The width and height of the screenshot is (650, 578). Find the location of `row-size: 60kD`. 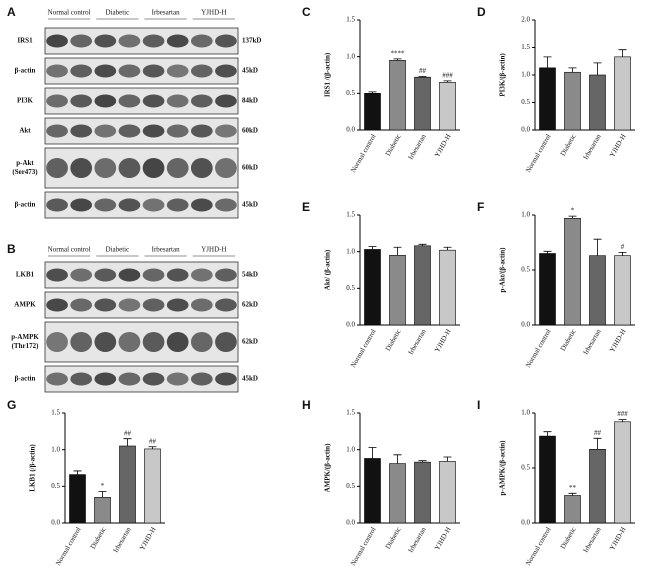

row-size: 60kD is located at coordinates (250, 168).